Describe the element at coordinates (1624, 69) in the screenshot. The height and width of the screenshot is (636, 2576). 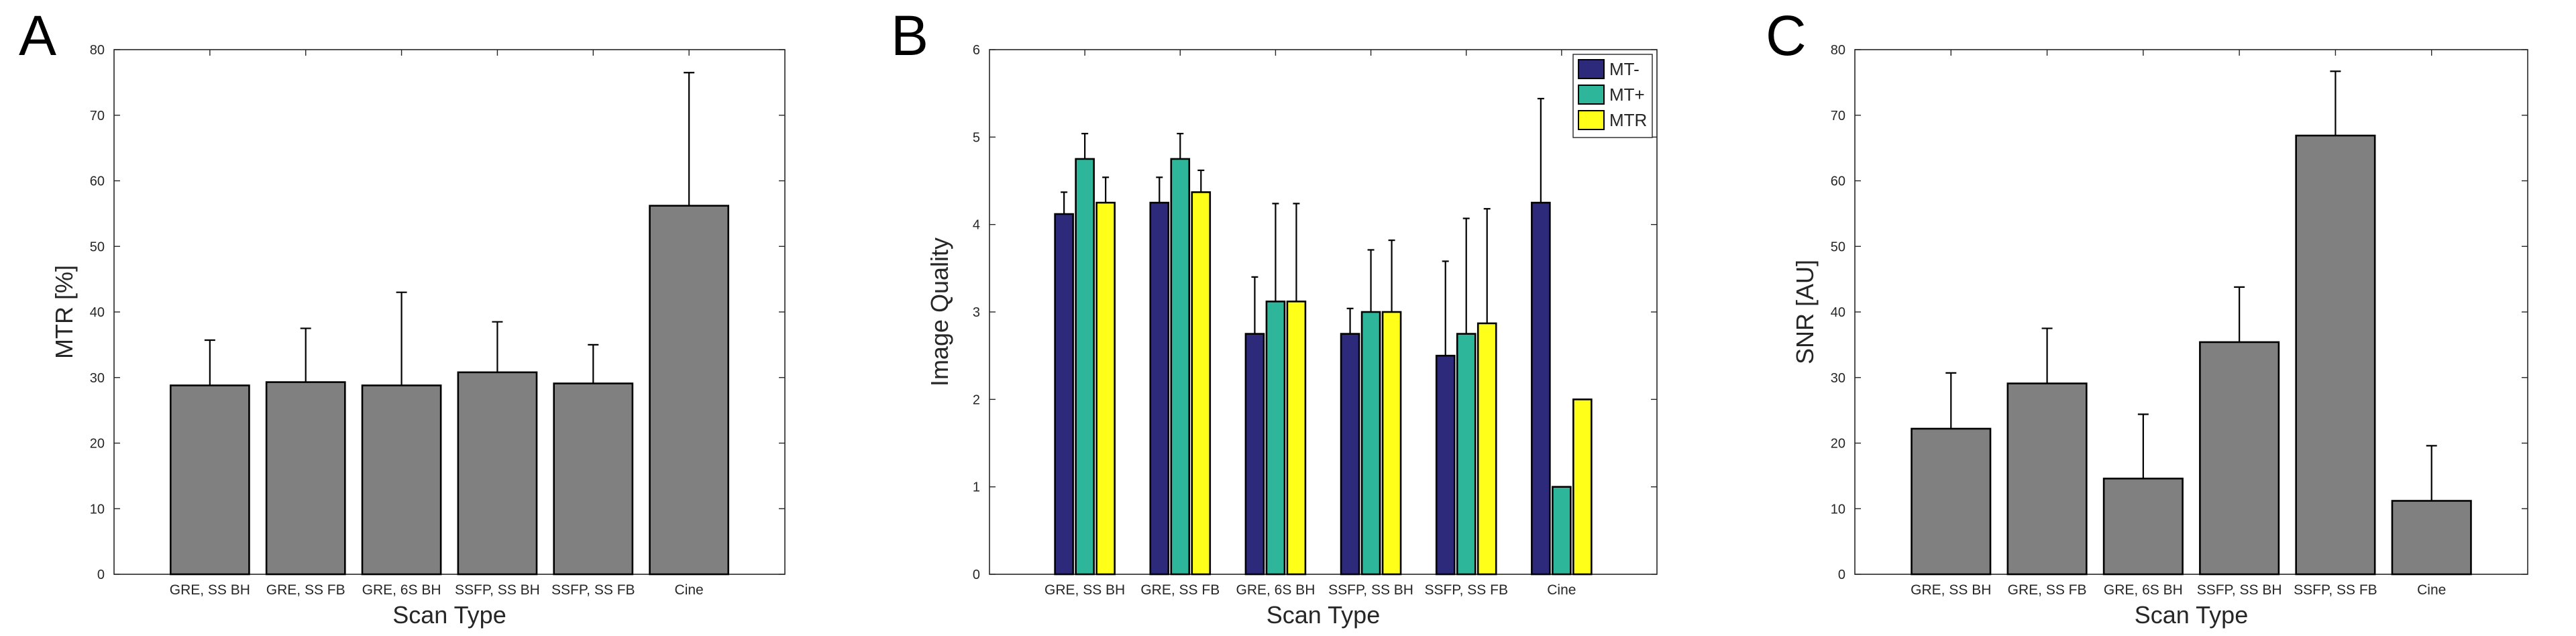
I see `legend-label: MT-` at that location.